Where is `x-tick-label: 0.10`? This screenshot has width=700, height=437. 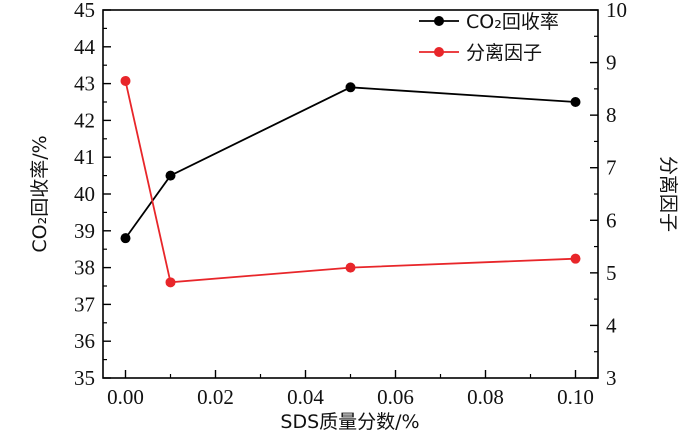
x-tick-label: 0.10 is located at coordinates (575, 397).